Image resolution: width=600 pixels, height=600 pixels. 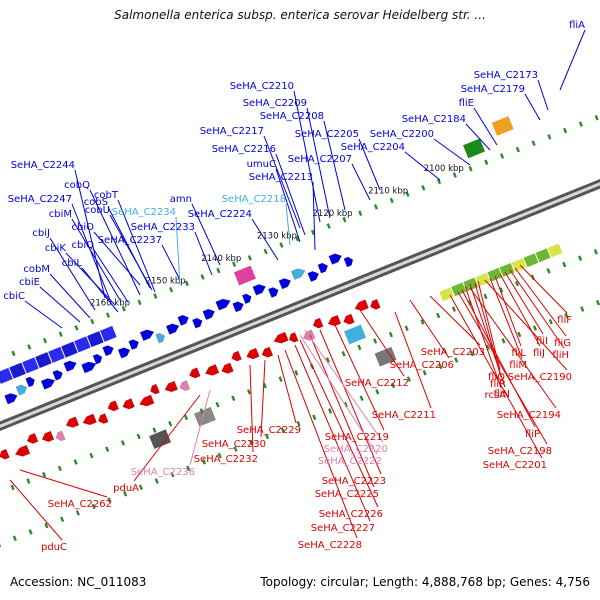 I want to click on gene-label: cbiM, so click(x=60, y=214).